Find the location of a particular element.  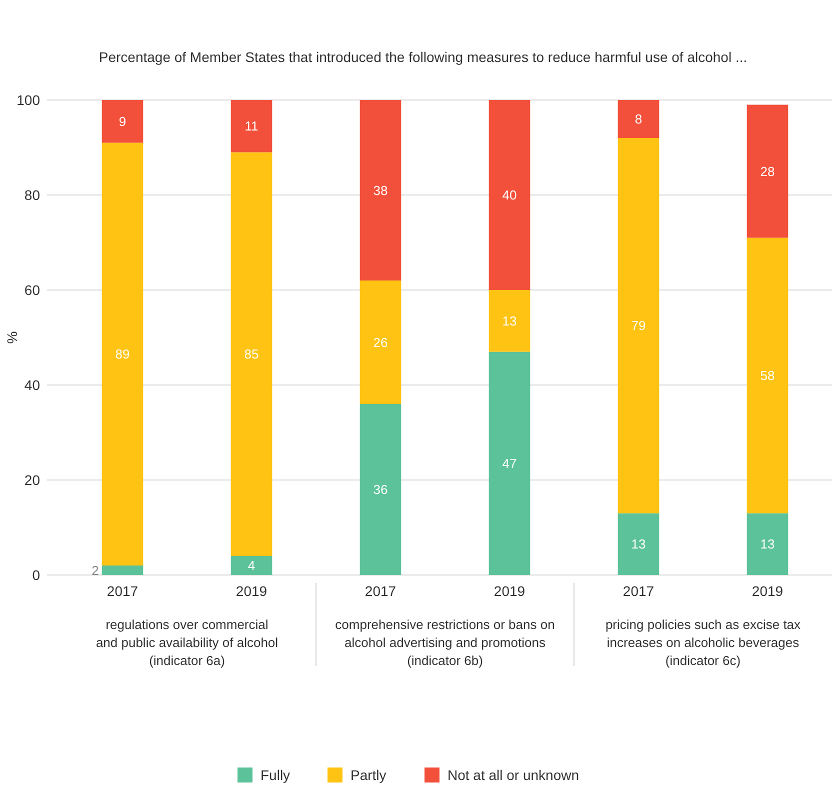

text: regulations over commercial and public availability of alcohol (indicator 6a) is located at coordinates (187, 642).